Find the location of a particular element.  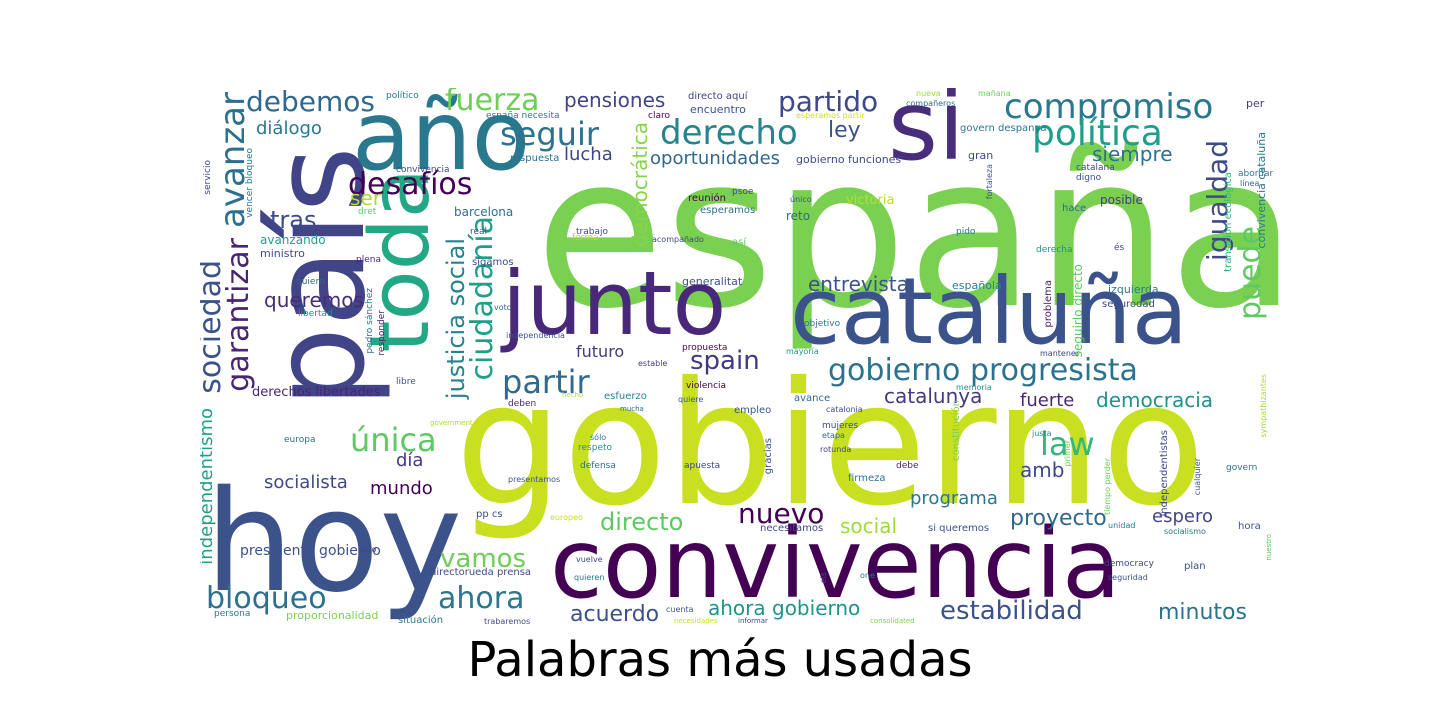

word-barcelona: barcelona is located at coordinates (484, 212).